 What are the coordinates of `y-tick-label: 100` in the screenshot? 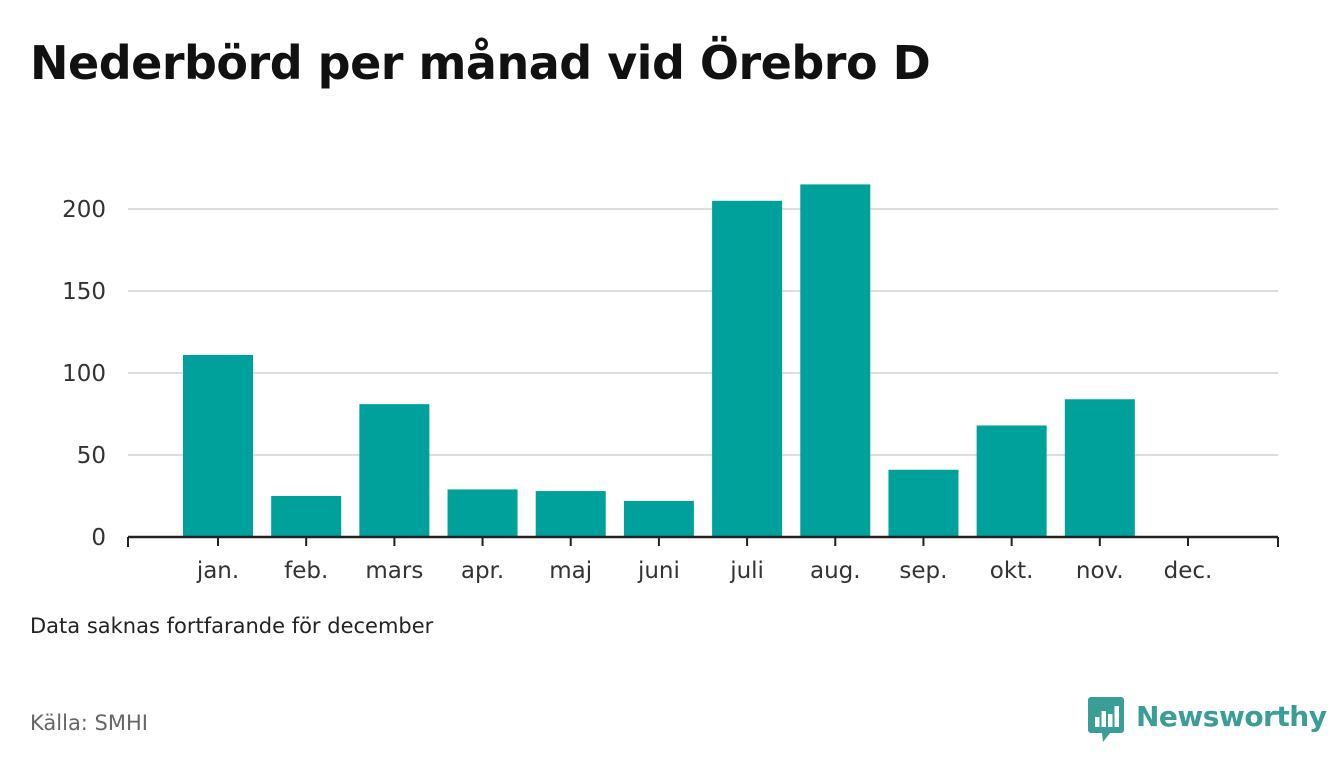 It's located at (84, 374).